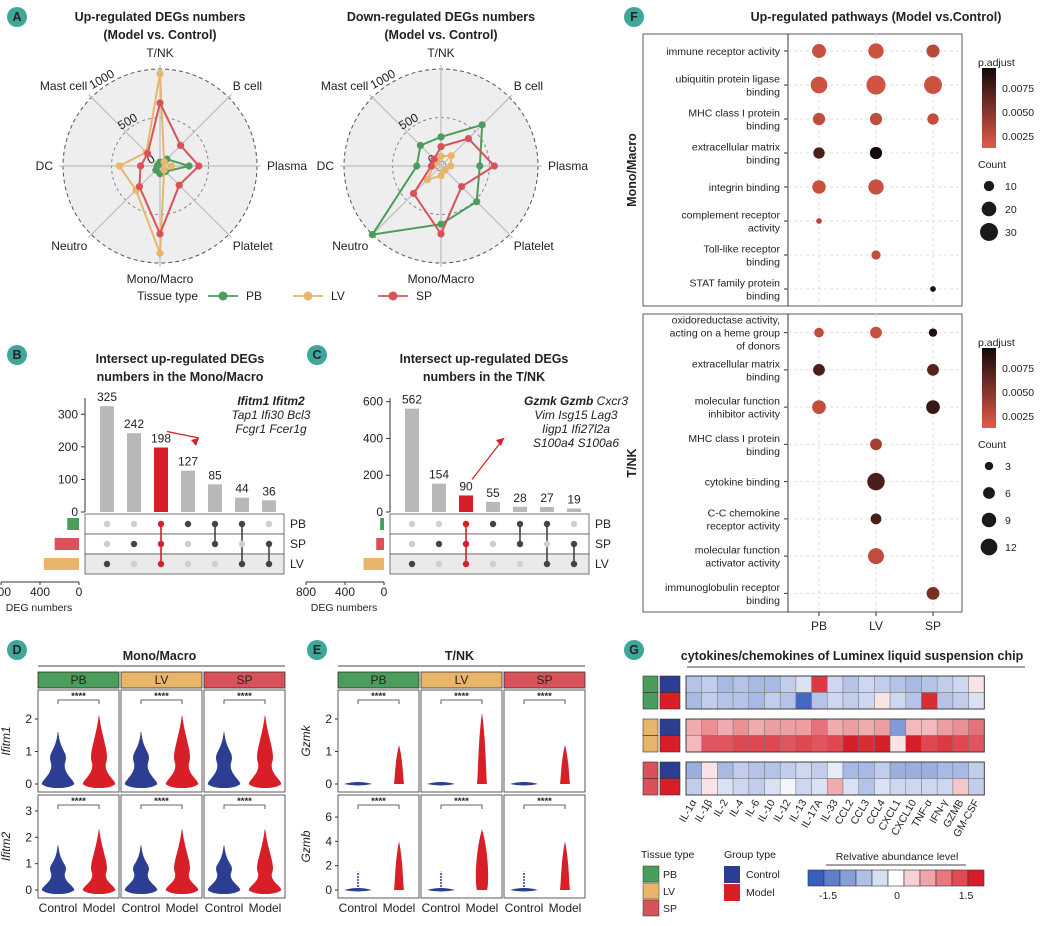 The height and width of the screenshot is (926, 1046). I want to click on dotplot-size-legend-label: 3, so click(1008, 467).